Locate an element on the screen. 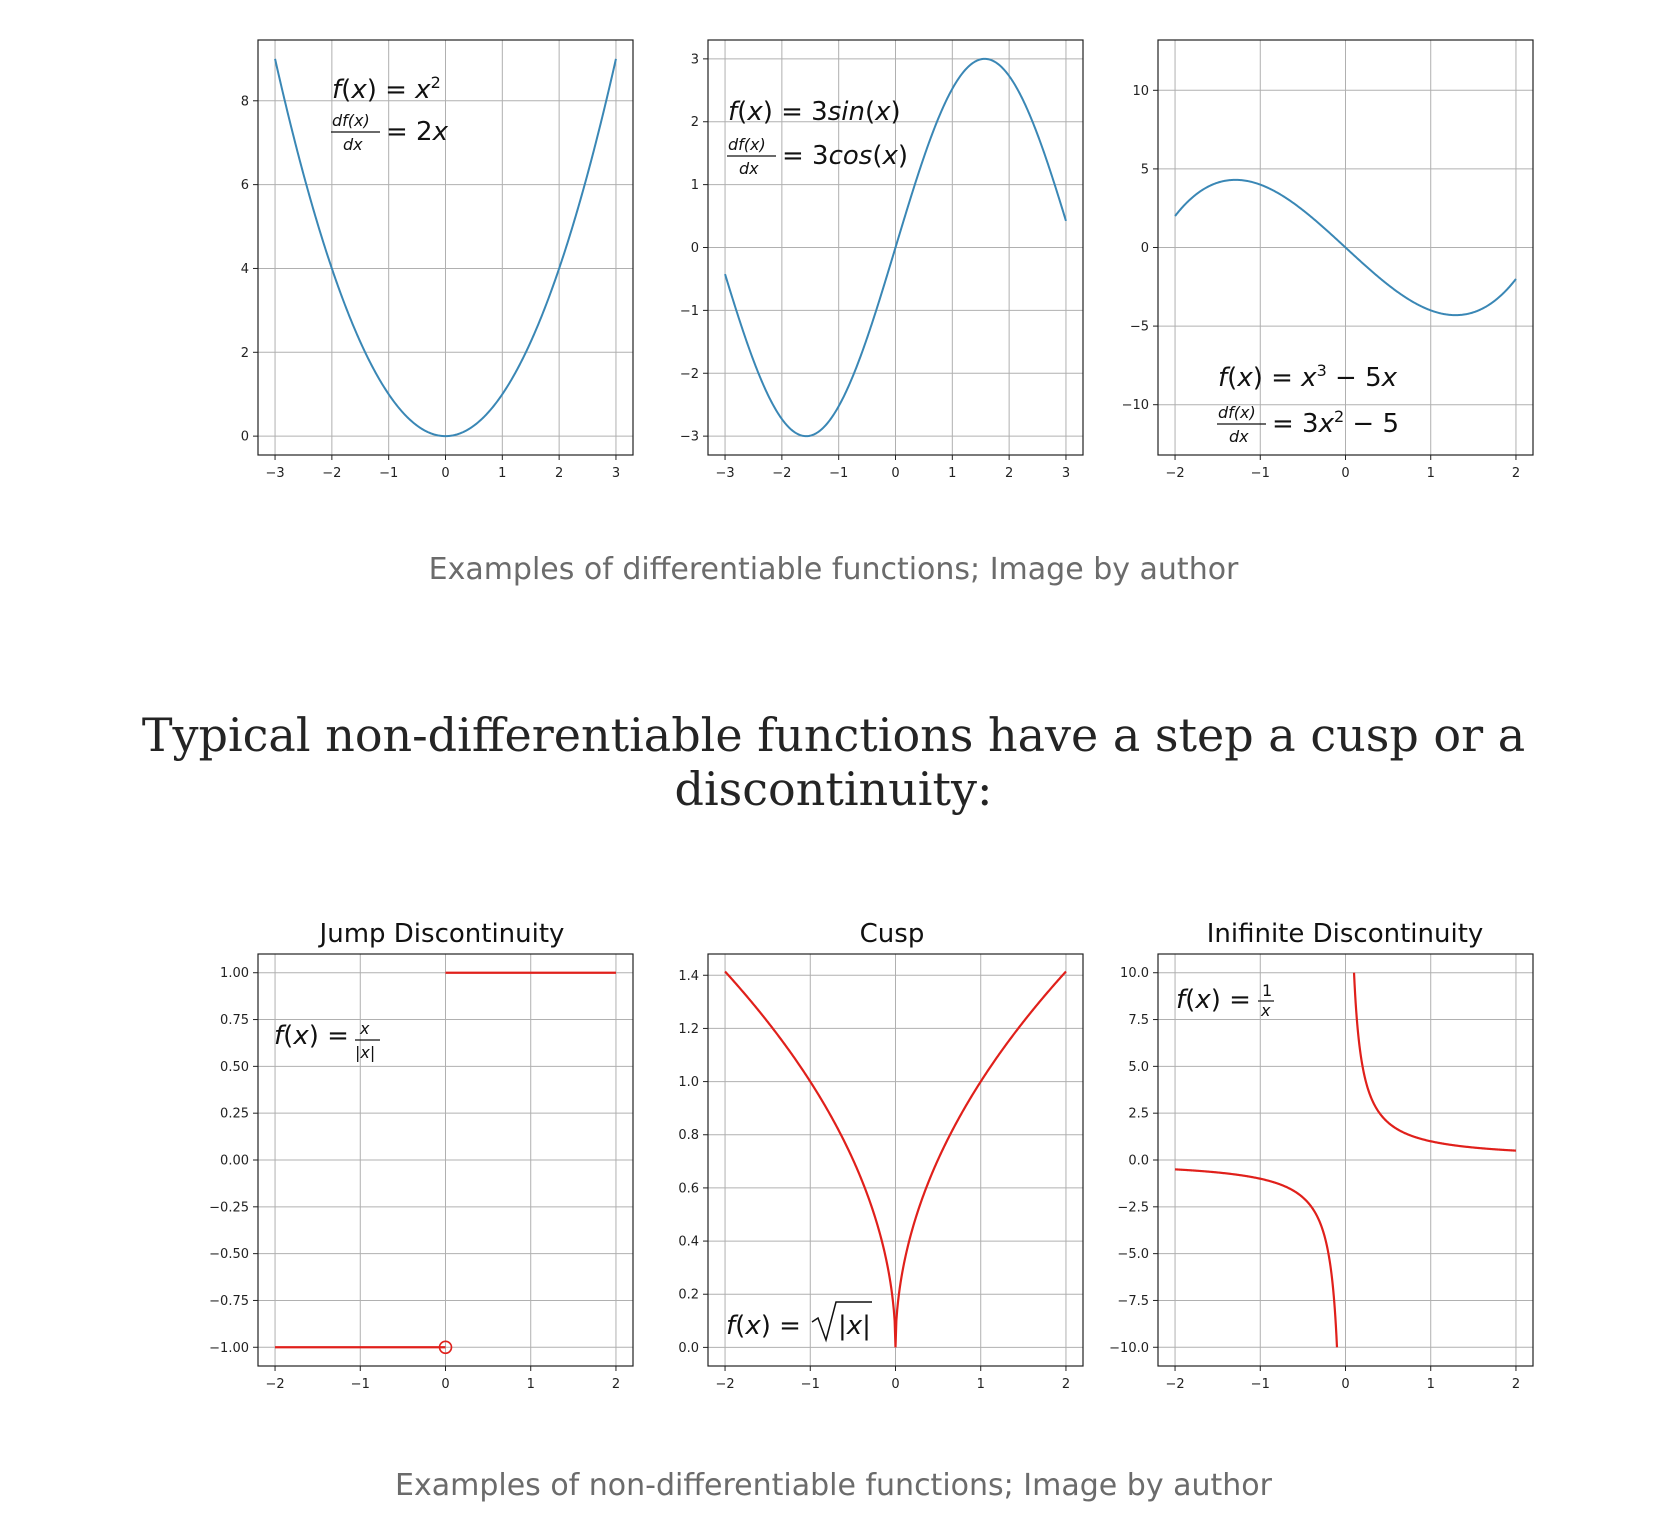  chart-5-annotation: f(x) = |x| is located at coordinates (799, 1322).